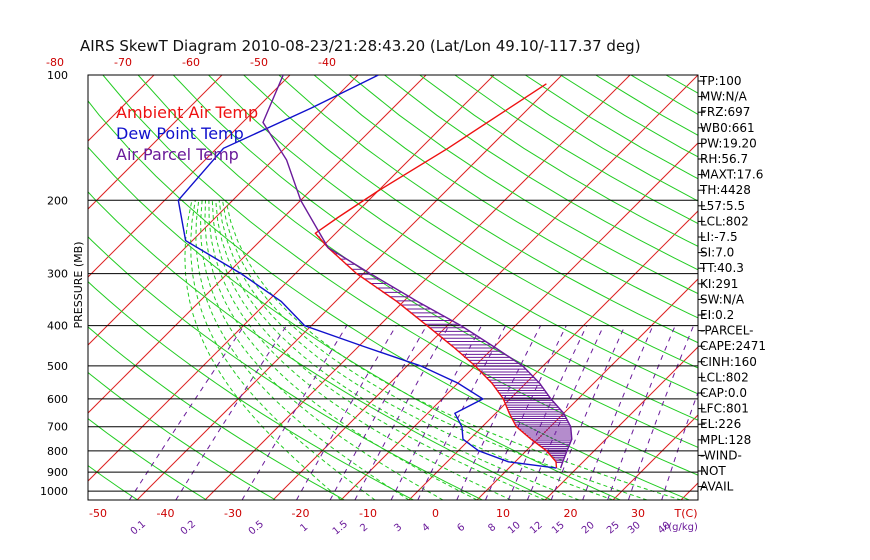  What do you see at coordinates (57, 274) in the screenshot?
I see `pressure-tick-label: 300` at bounding box center [57, 274].